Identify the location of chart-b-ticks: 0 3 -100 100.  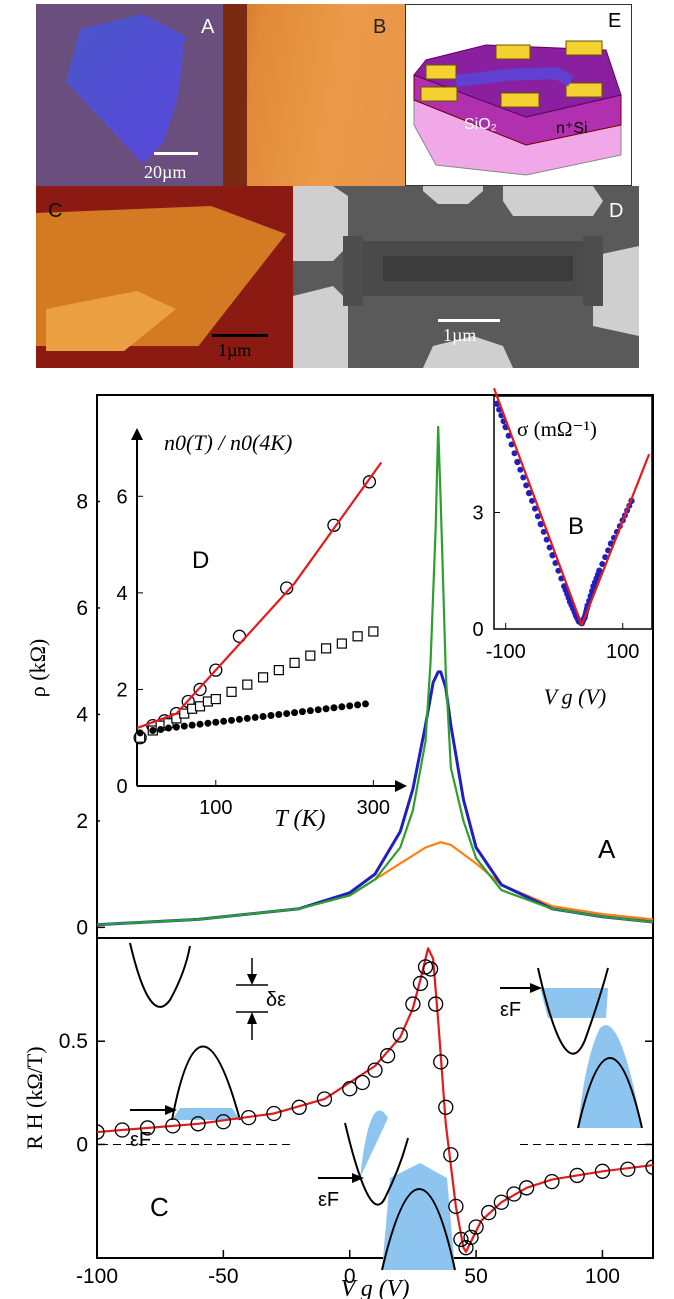
(555, 583).